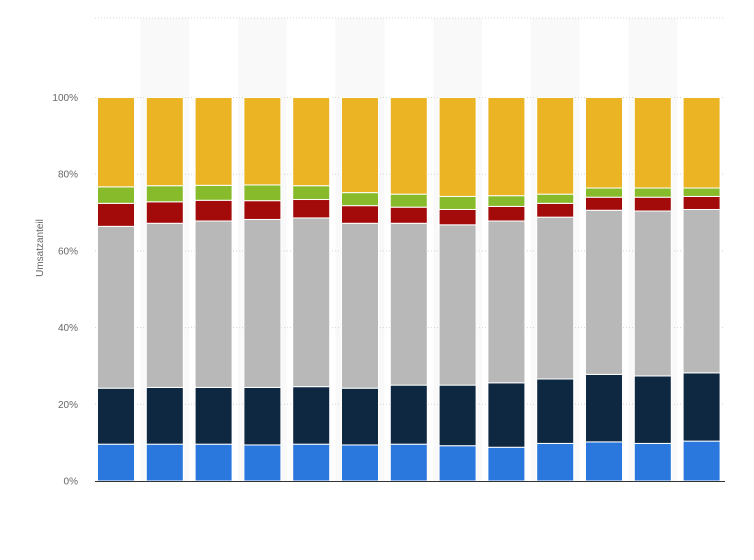  Describe the element at coordinates (71, 482) in the screenshot. I see `y-tick-label: 0%` at that location.